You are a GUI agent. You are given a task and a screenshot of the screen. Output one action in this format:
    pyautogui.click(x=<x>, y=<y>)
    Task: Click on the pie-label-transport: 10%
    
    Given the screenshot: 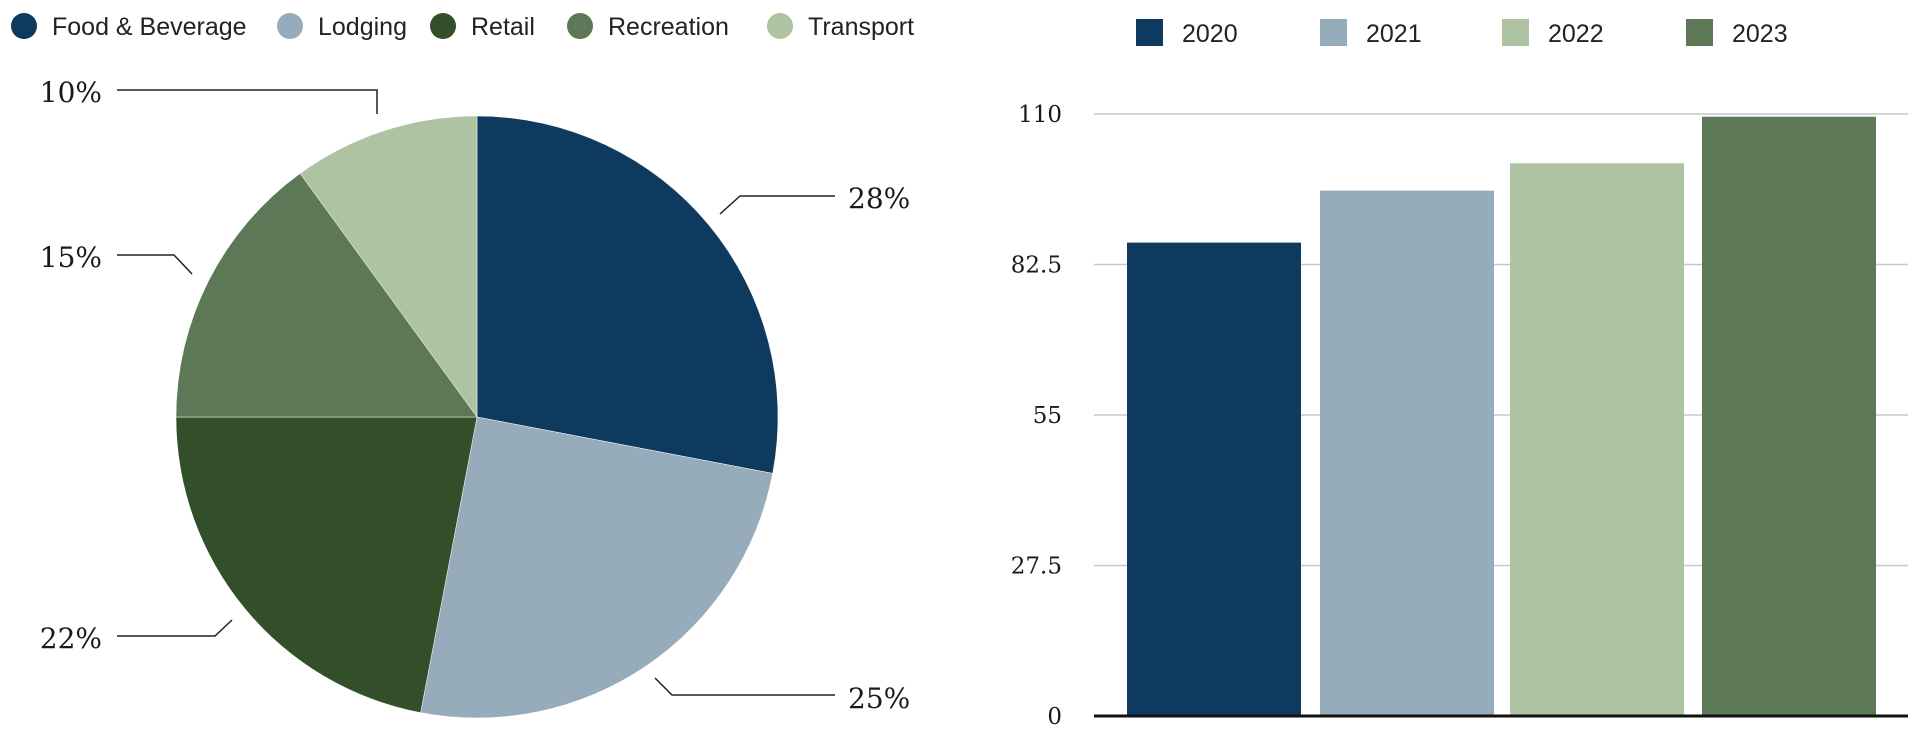 What is the action you would take?
    pyautogui.click(x=71, y=92)
    